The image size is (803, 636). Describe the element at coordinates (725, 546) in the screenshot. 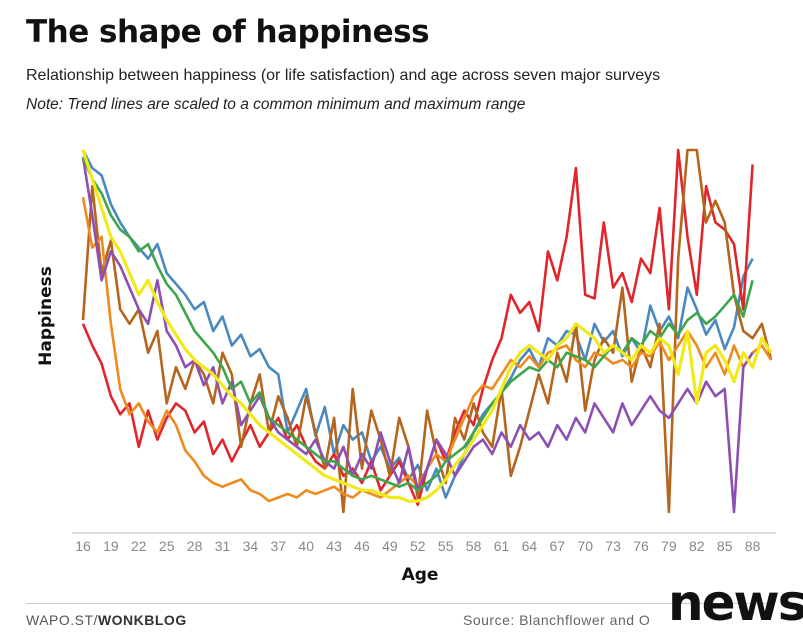

I see `x-tick-label: 85` at that location.